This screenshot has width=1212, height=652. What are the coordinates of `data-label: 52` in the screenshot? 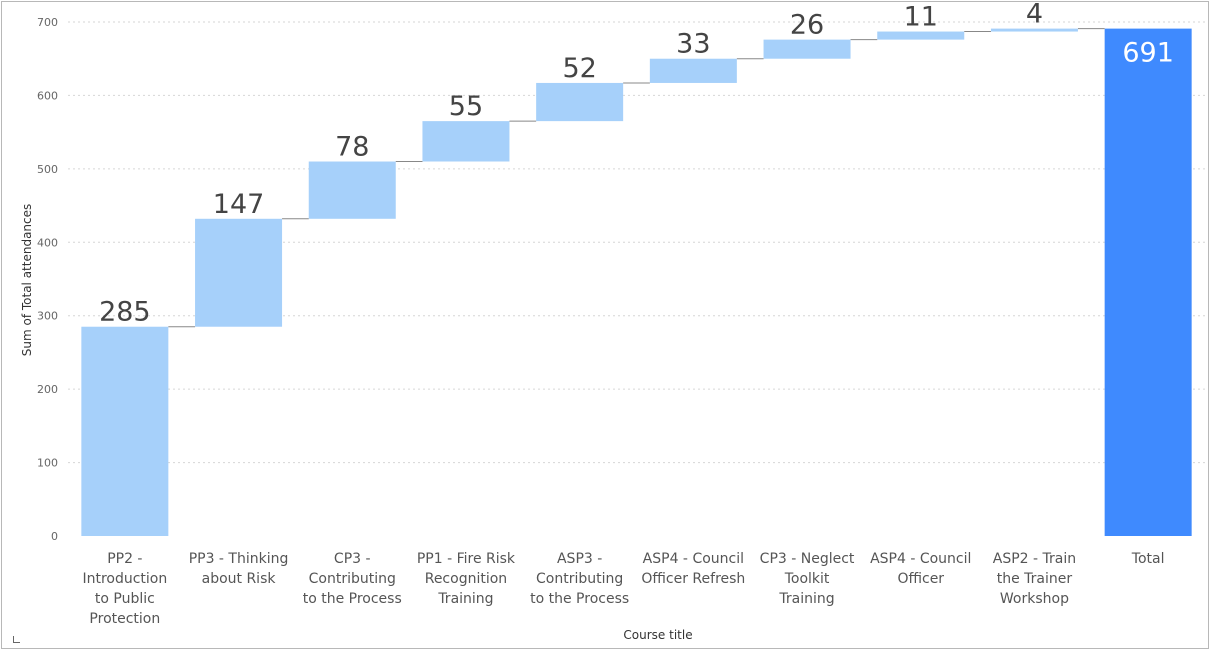 It's located at (579, 68).